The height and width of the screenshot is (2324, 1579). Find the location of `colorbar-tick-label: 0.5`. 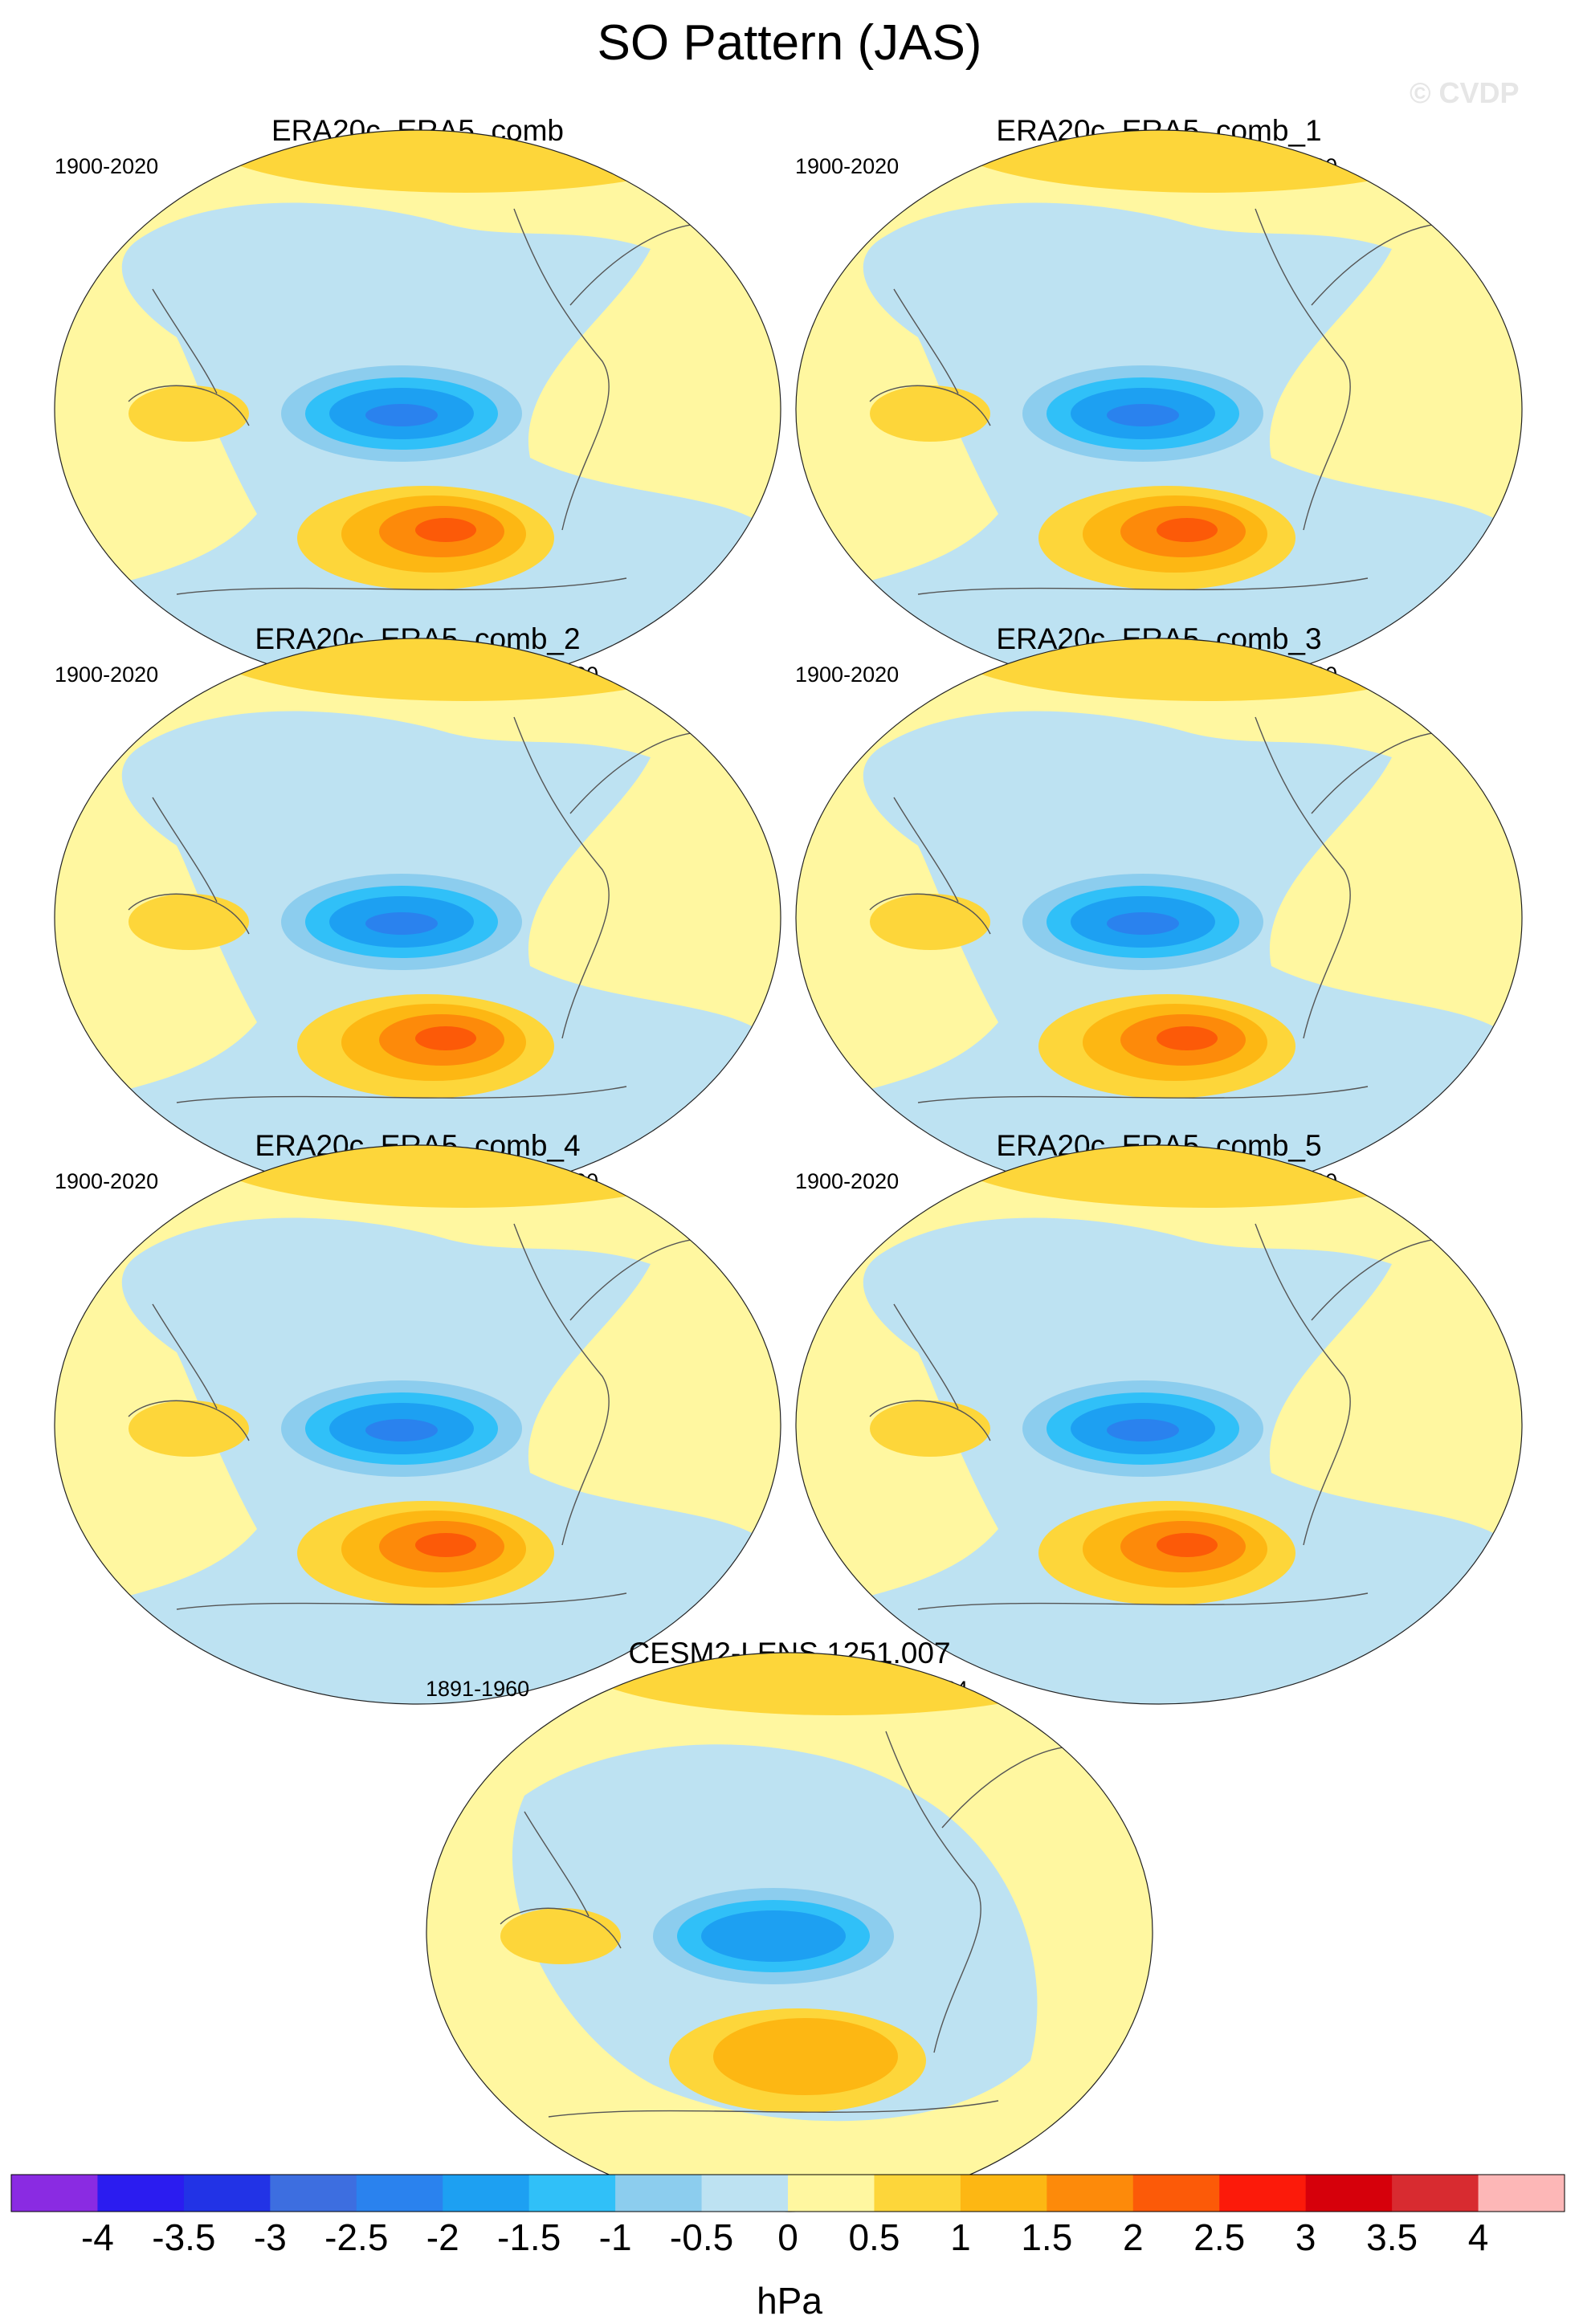

colorbar-tick-label: 0.5 is located at coordinates (874, 2237).